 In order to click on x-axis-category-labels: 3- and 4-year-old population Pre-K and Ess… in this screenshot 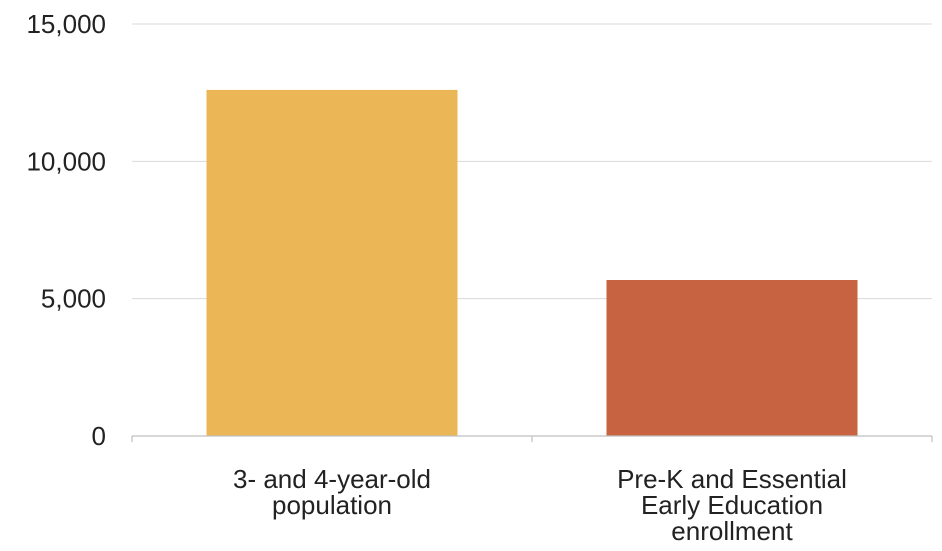, I will do `click(540, 505)`.